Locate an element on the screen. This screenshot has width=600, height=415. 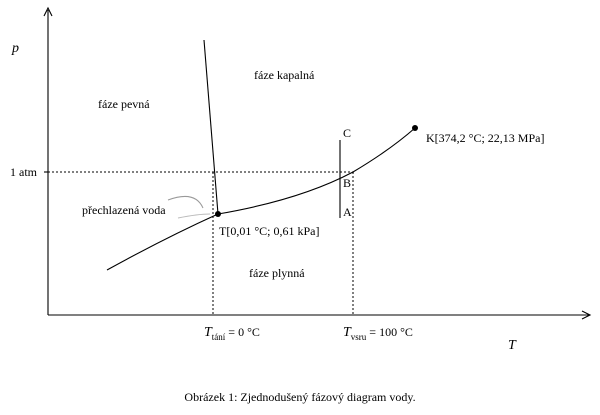
subscript: tání is located at coordinates (219, 337).